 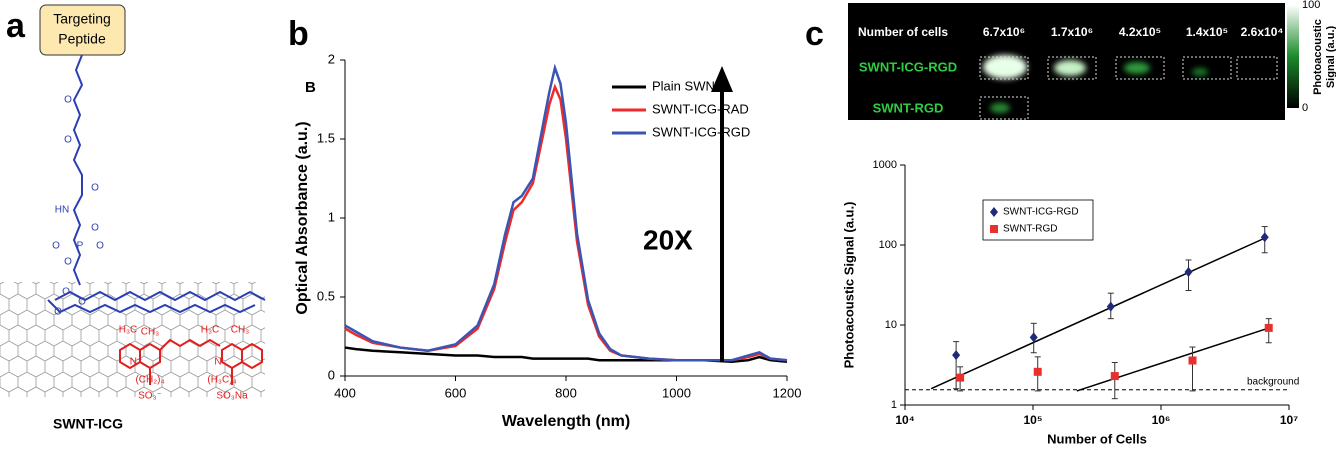 What do you see at coordinates (78, 170) in the screenshot?
I see `linker` at bounding box center [78, 170].